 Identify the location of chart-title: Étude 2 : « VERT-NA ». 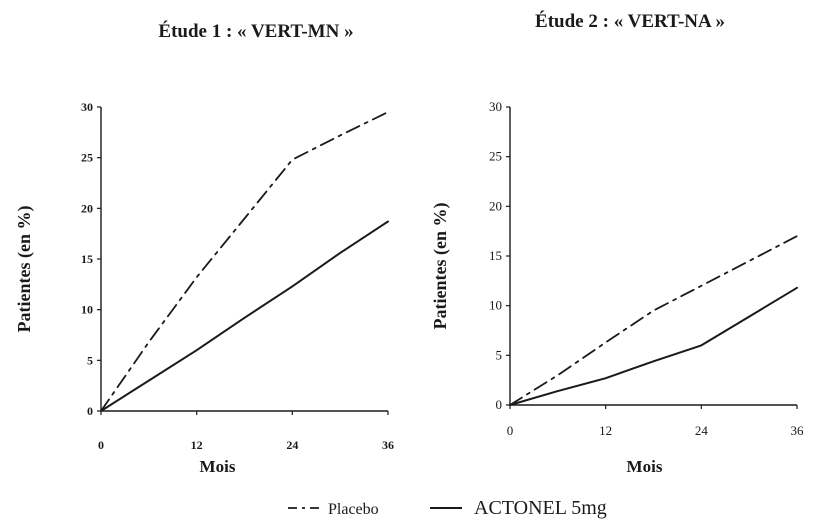
(630, 21).